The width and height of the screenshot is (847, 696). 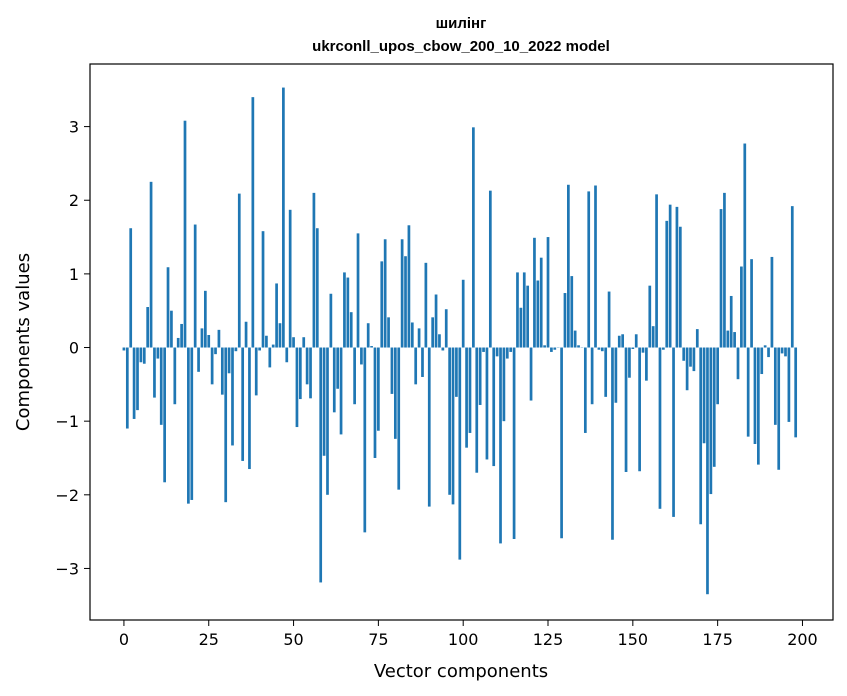 What do you see at coordinates (461, 46) in the screenshot?
I see `chart-subtitle: ukrconll_upos_cbow_200_10_2022 model` at bounding box center [461, 46].